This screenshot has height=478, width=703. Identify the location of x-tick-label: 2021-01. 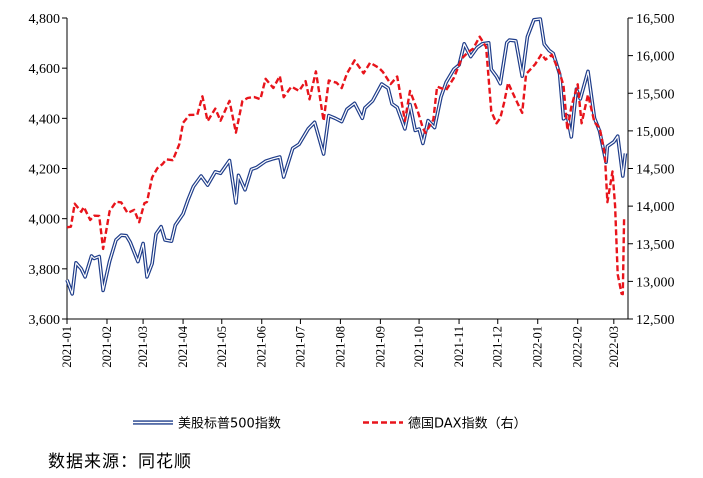
(67, 347).